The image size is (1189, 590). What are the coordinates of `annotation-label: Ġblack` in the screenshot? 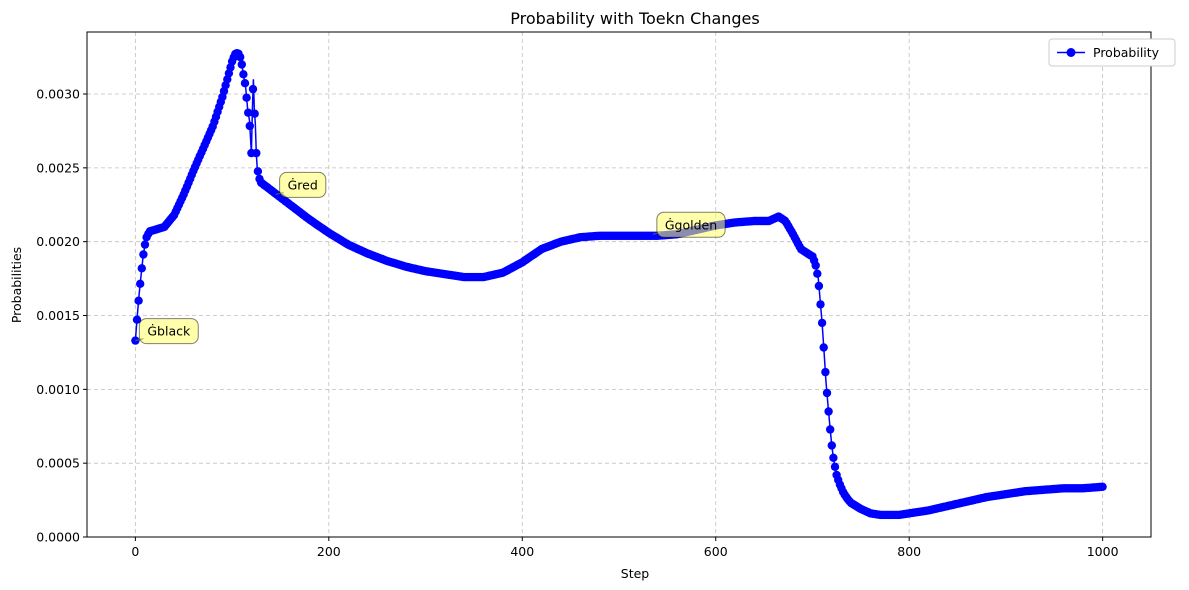 It's located at (169, 331).